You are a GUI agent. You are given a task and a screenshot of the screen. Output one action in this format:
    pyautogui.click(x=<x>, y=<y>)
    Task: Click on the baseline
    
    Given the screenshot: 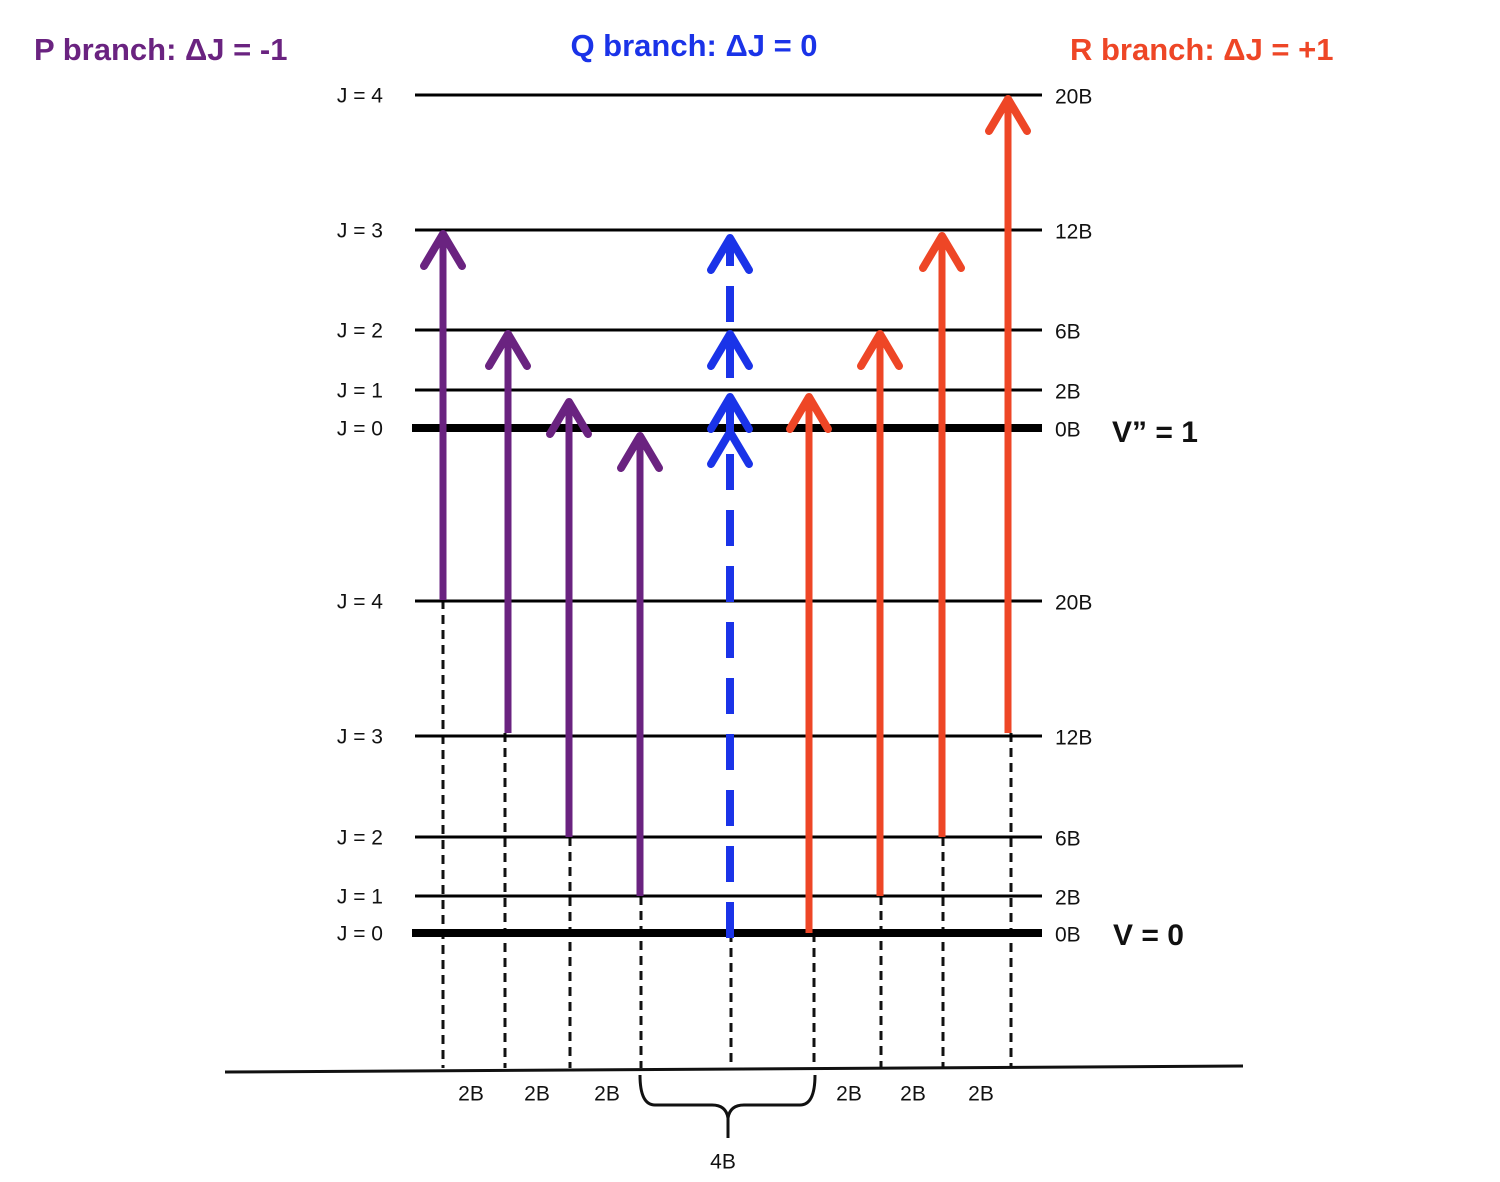 What is the action you would take?
    pyautogui.click(x=734, y=1069)
    